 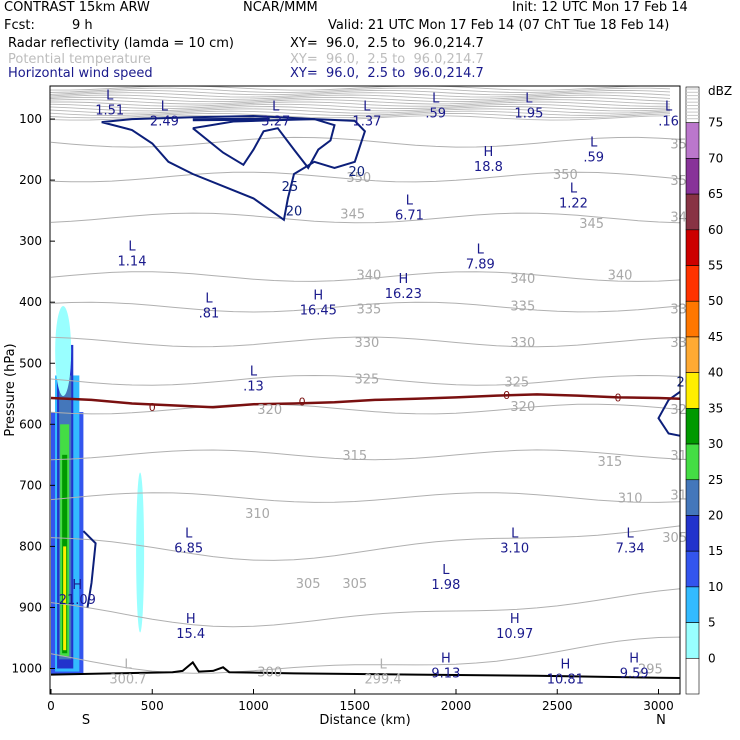 What do you see at coordinates (708, 389) in the screenshot?
I see `colorbar: 0 5 10 15 20 25 30 35 40 45 50 55 60 65 70 75 dBZ` at bounding box center [708, 389].